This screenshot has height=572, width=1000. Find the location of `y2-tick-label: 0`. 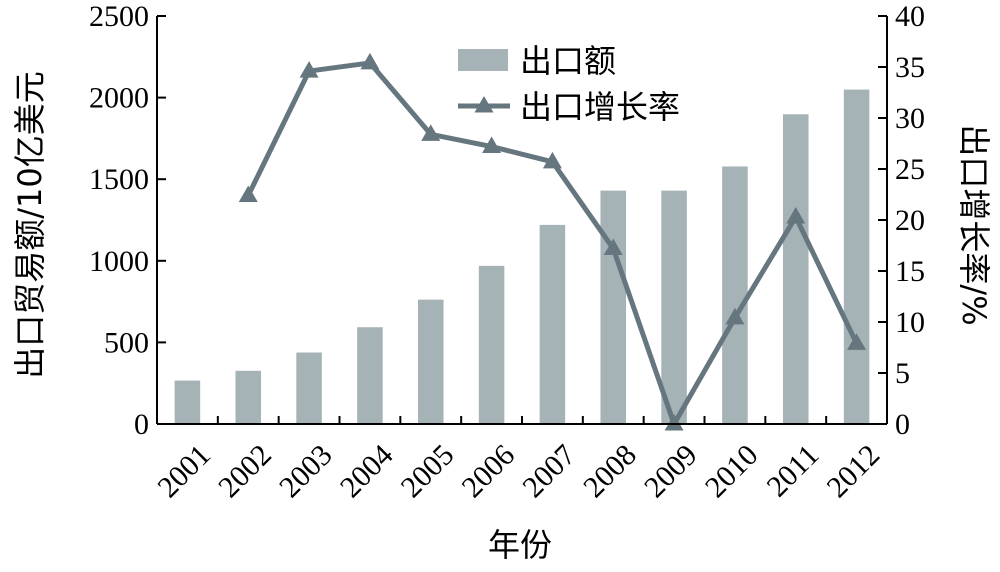

y2-tick-label: 0 is located at coordinates (902, 424).